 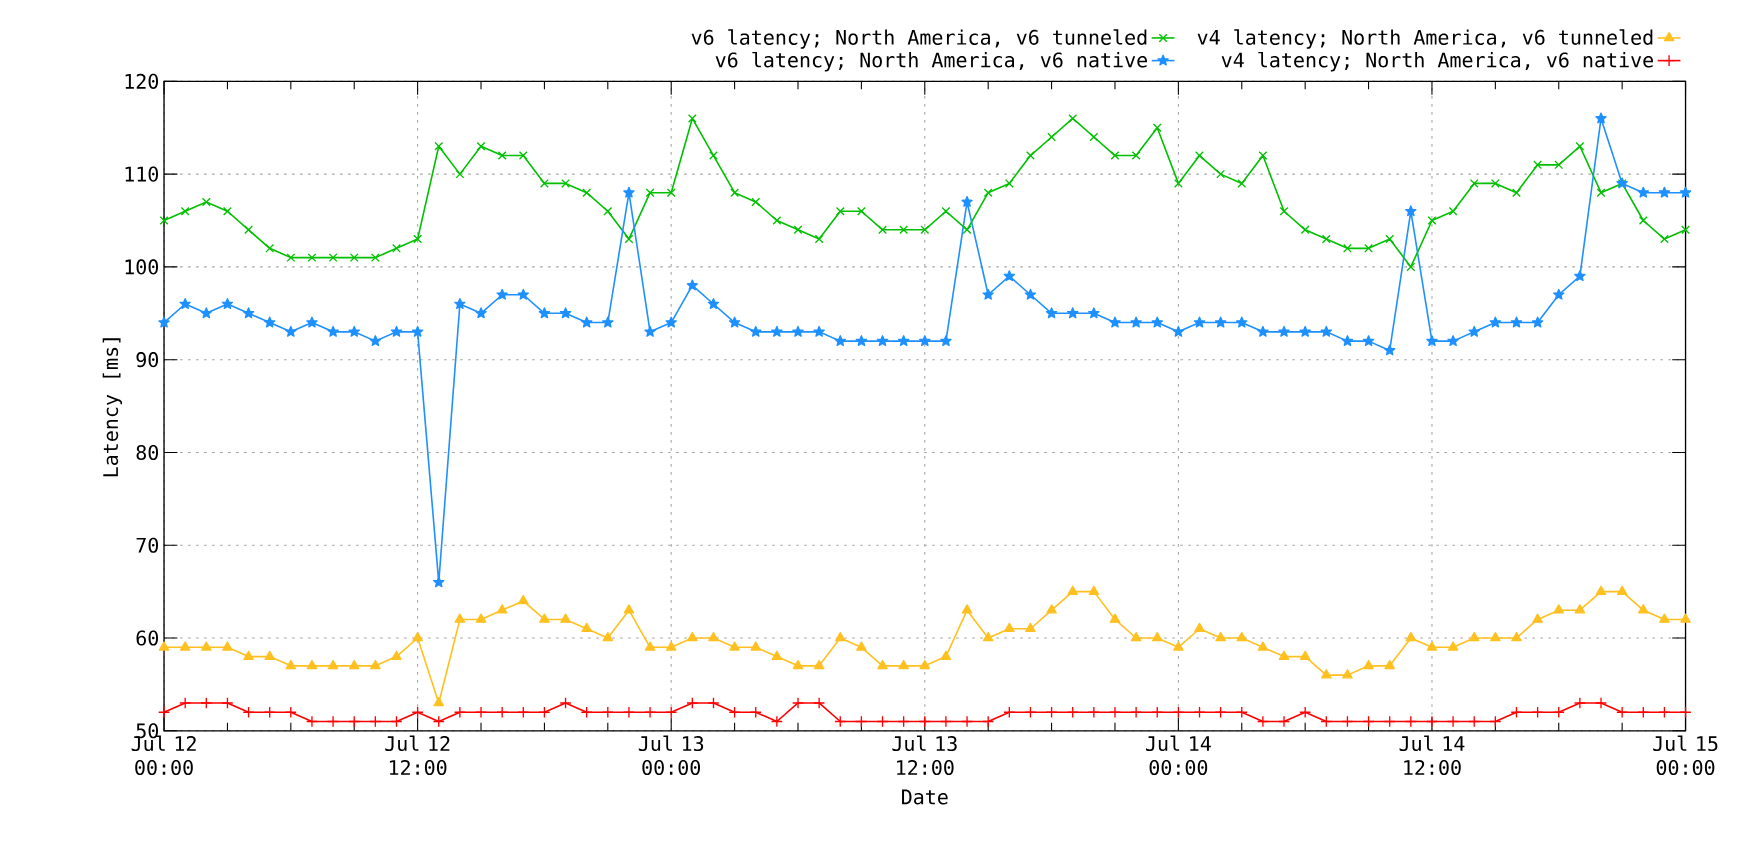 I want to click on y-tick-label: 70, so click(x=147, y=545).